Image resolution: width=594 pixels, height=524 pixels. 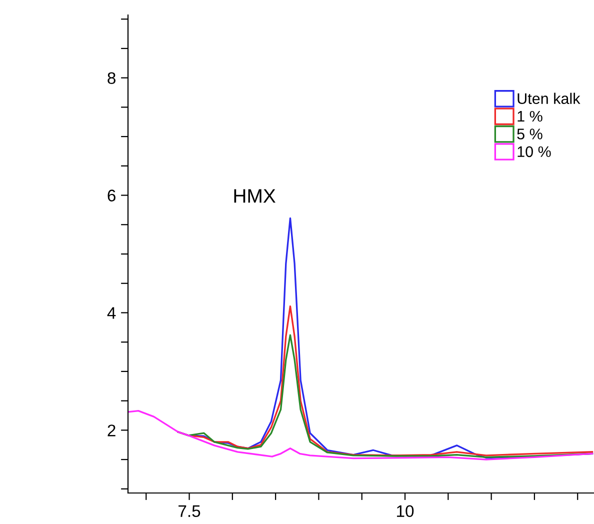 What do you see at coordinates (529, 134) in the screenshot?
I see `legend-label: 5 %` at bounding box center [529, 134].